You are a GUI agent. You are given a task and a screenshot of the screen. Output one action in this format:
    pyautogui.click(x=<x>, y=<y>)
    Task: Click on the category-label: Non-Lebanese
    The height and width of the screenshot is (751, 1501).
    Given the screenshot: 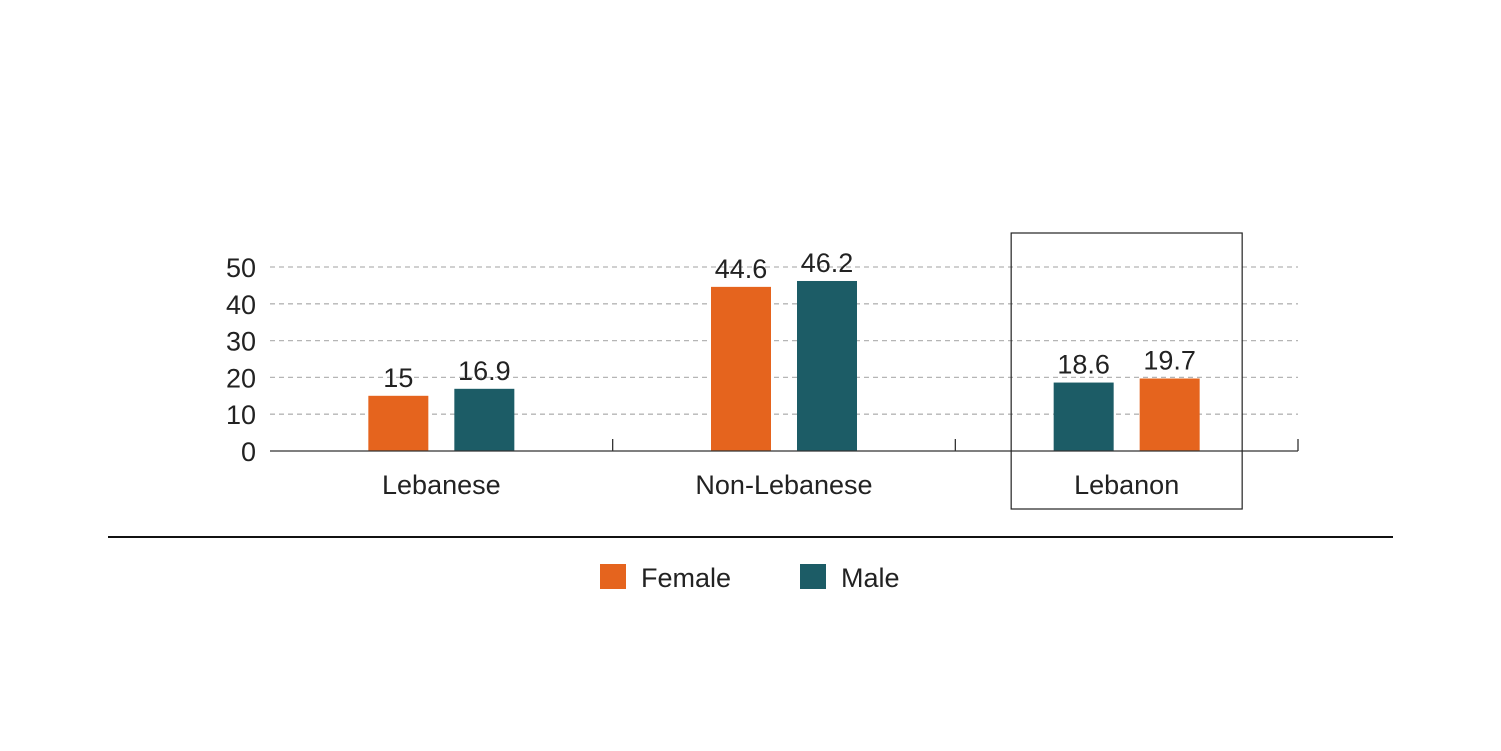 What is the action you would take?
    pyautogui.click(x=783, y=485)
    